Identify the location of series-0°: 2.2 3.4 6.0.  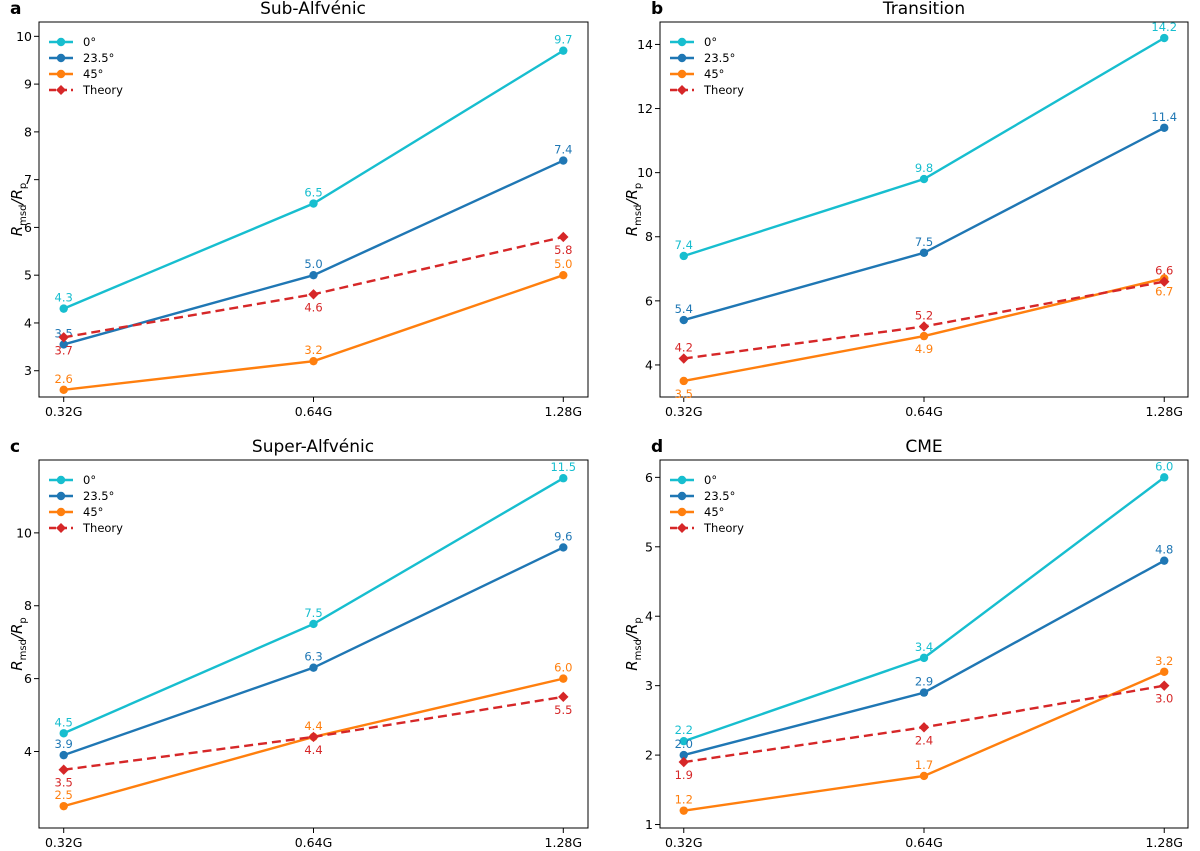
(924, 602).